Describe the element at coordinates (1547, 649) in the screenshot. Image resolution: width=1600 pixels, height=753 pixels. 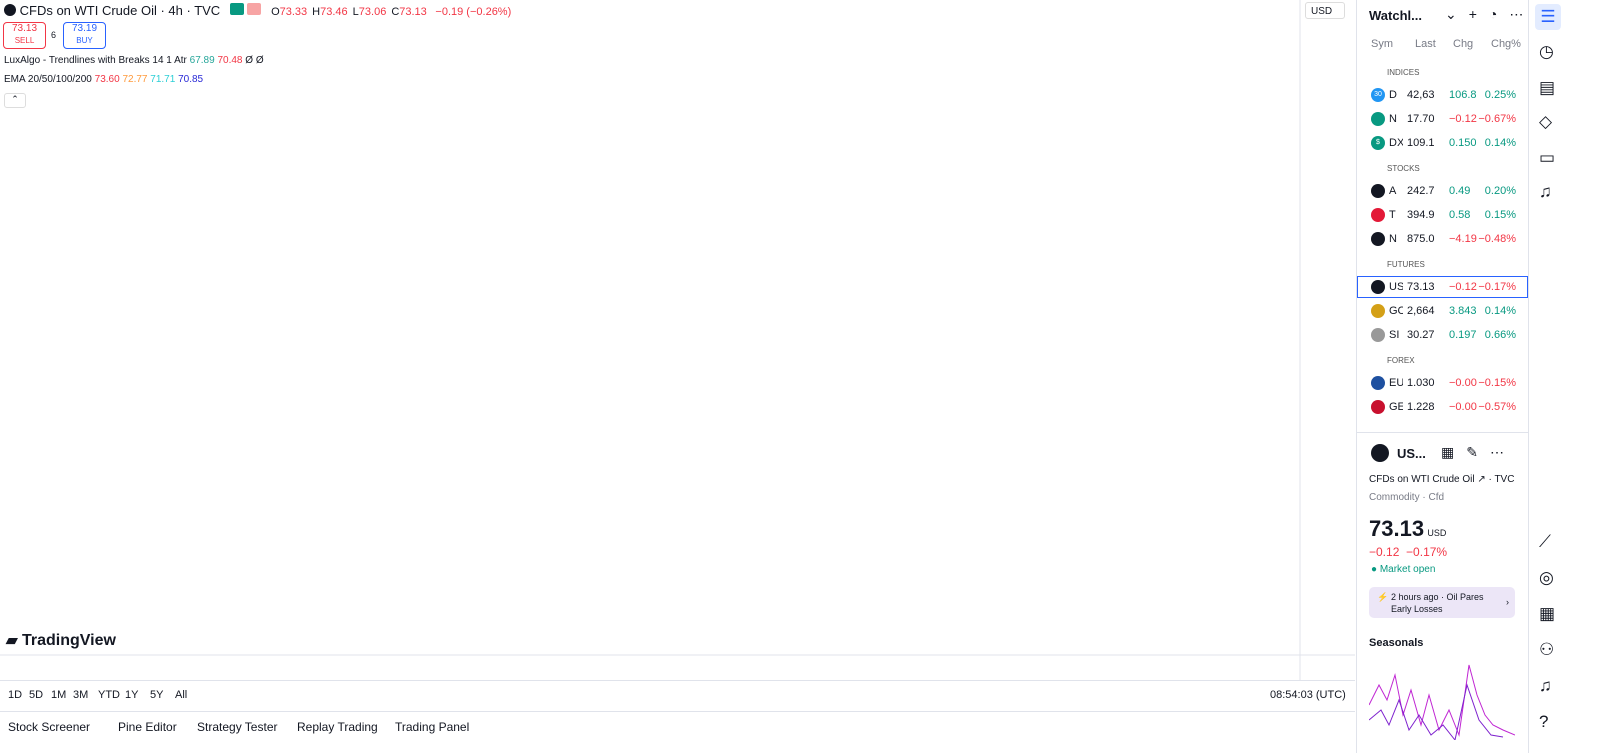
I see `tool: ⚇` at that location.